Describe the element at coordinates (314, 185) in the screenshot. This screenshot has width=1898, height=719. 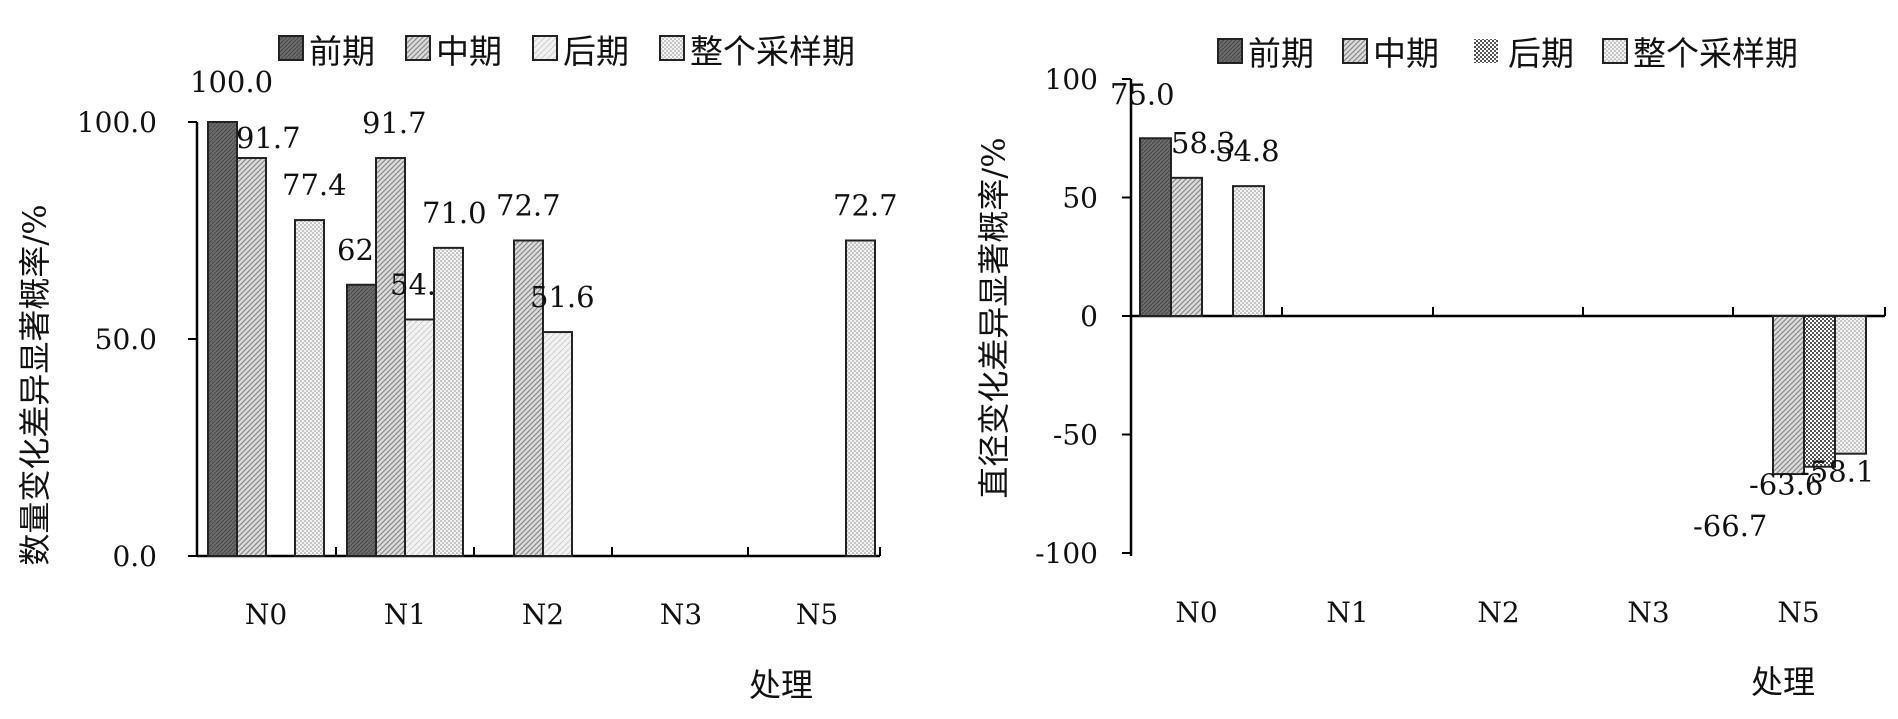
I see `data-label: 77.4` at that location.